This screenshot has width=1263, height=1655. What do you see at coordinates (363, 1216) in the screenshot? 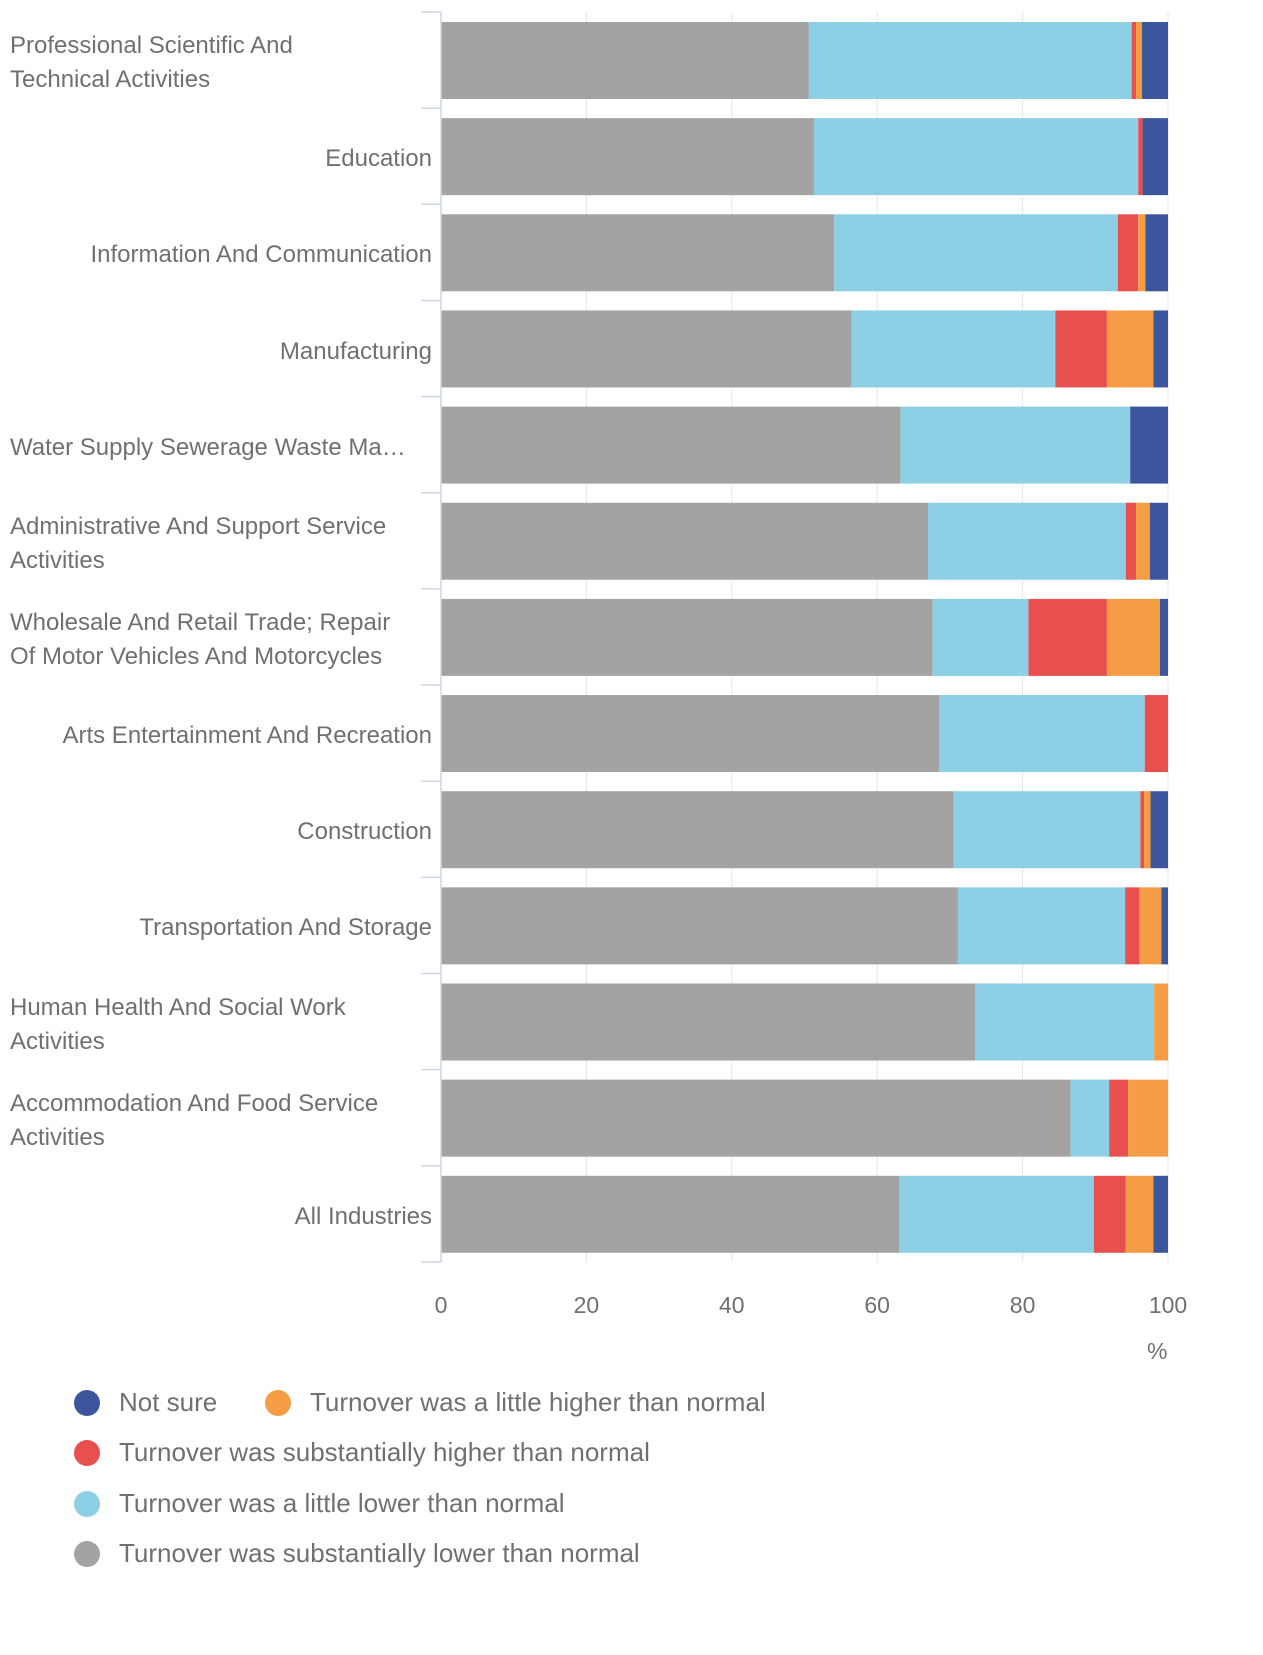
I see `y-tick-label: All Industries` at bounding box center [363, 1216].